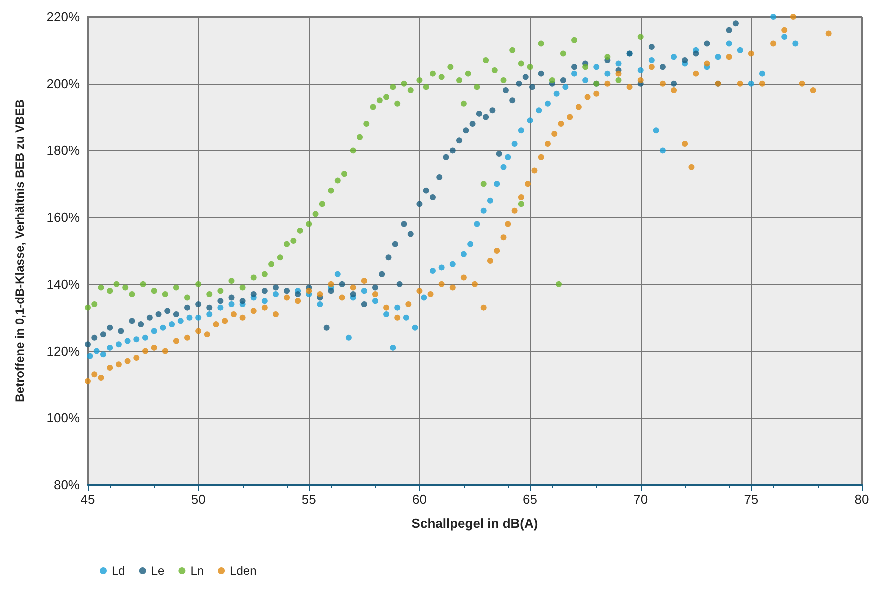 The width and height of the screenshot is (873, 590). Describe the element at coordinates (119, 571) in the screenshot. I see `legend-label: Ld` at that location.